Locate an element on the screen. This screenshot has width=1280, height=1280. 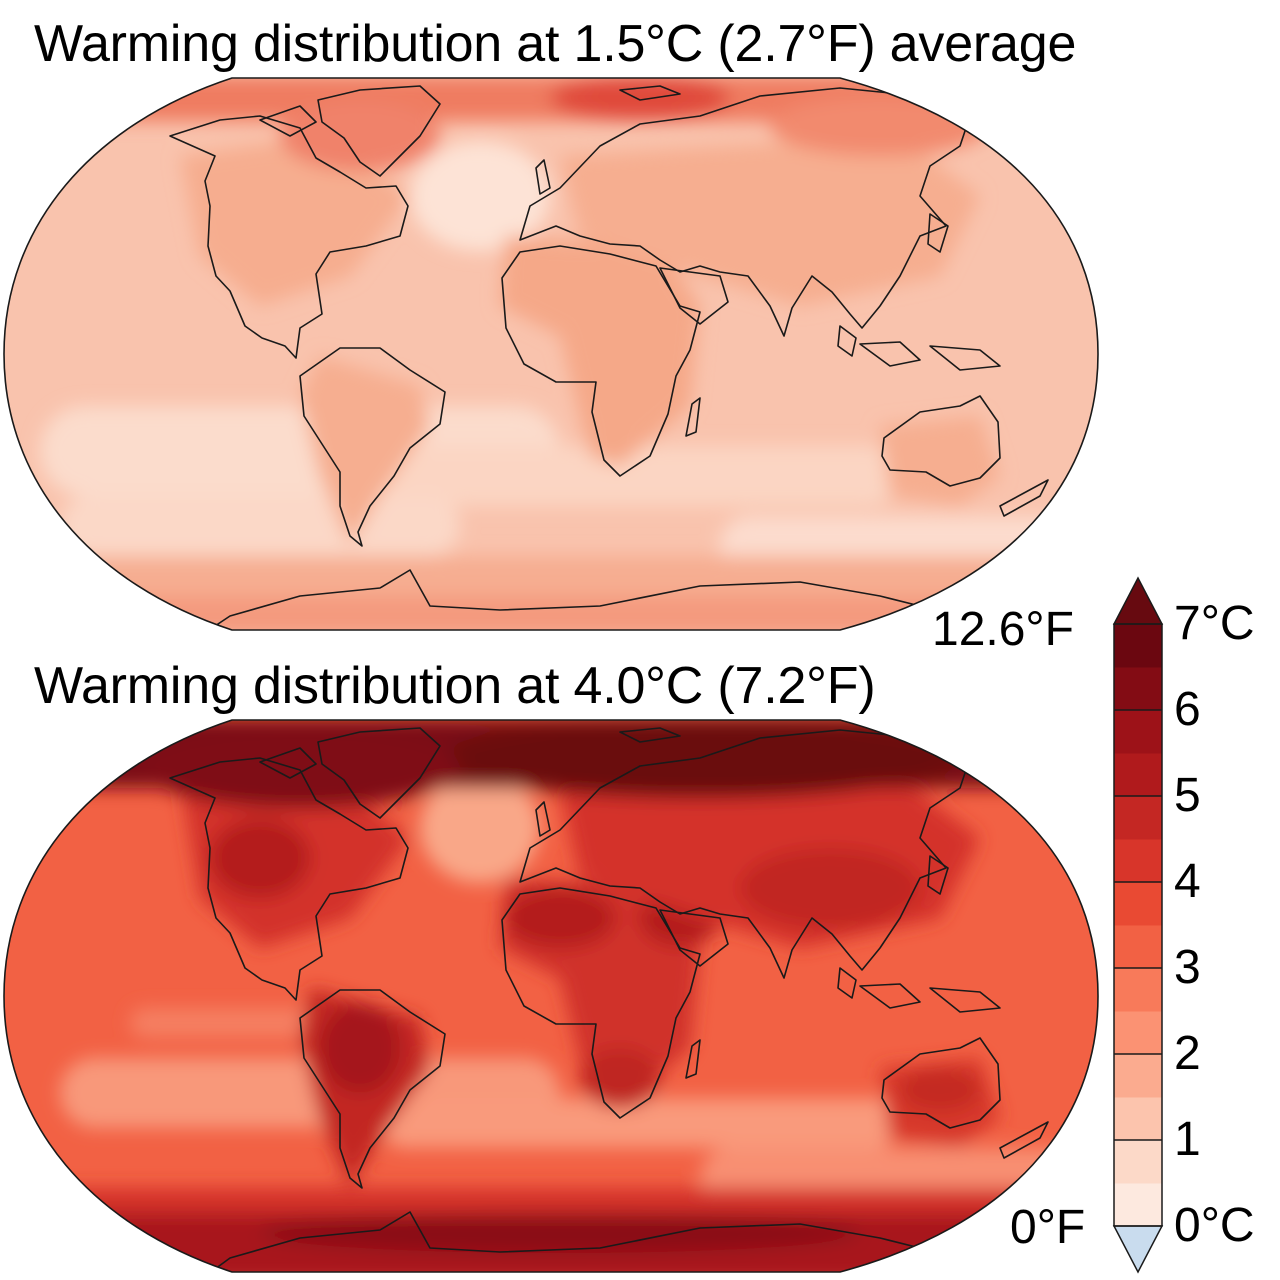
celsius-tick-label: 4 is located at coordinates (1187, 881).